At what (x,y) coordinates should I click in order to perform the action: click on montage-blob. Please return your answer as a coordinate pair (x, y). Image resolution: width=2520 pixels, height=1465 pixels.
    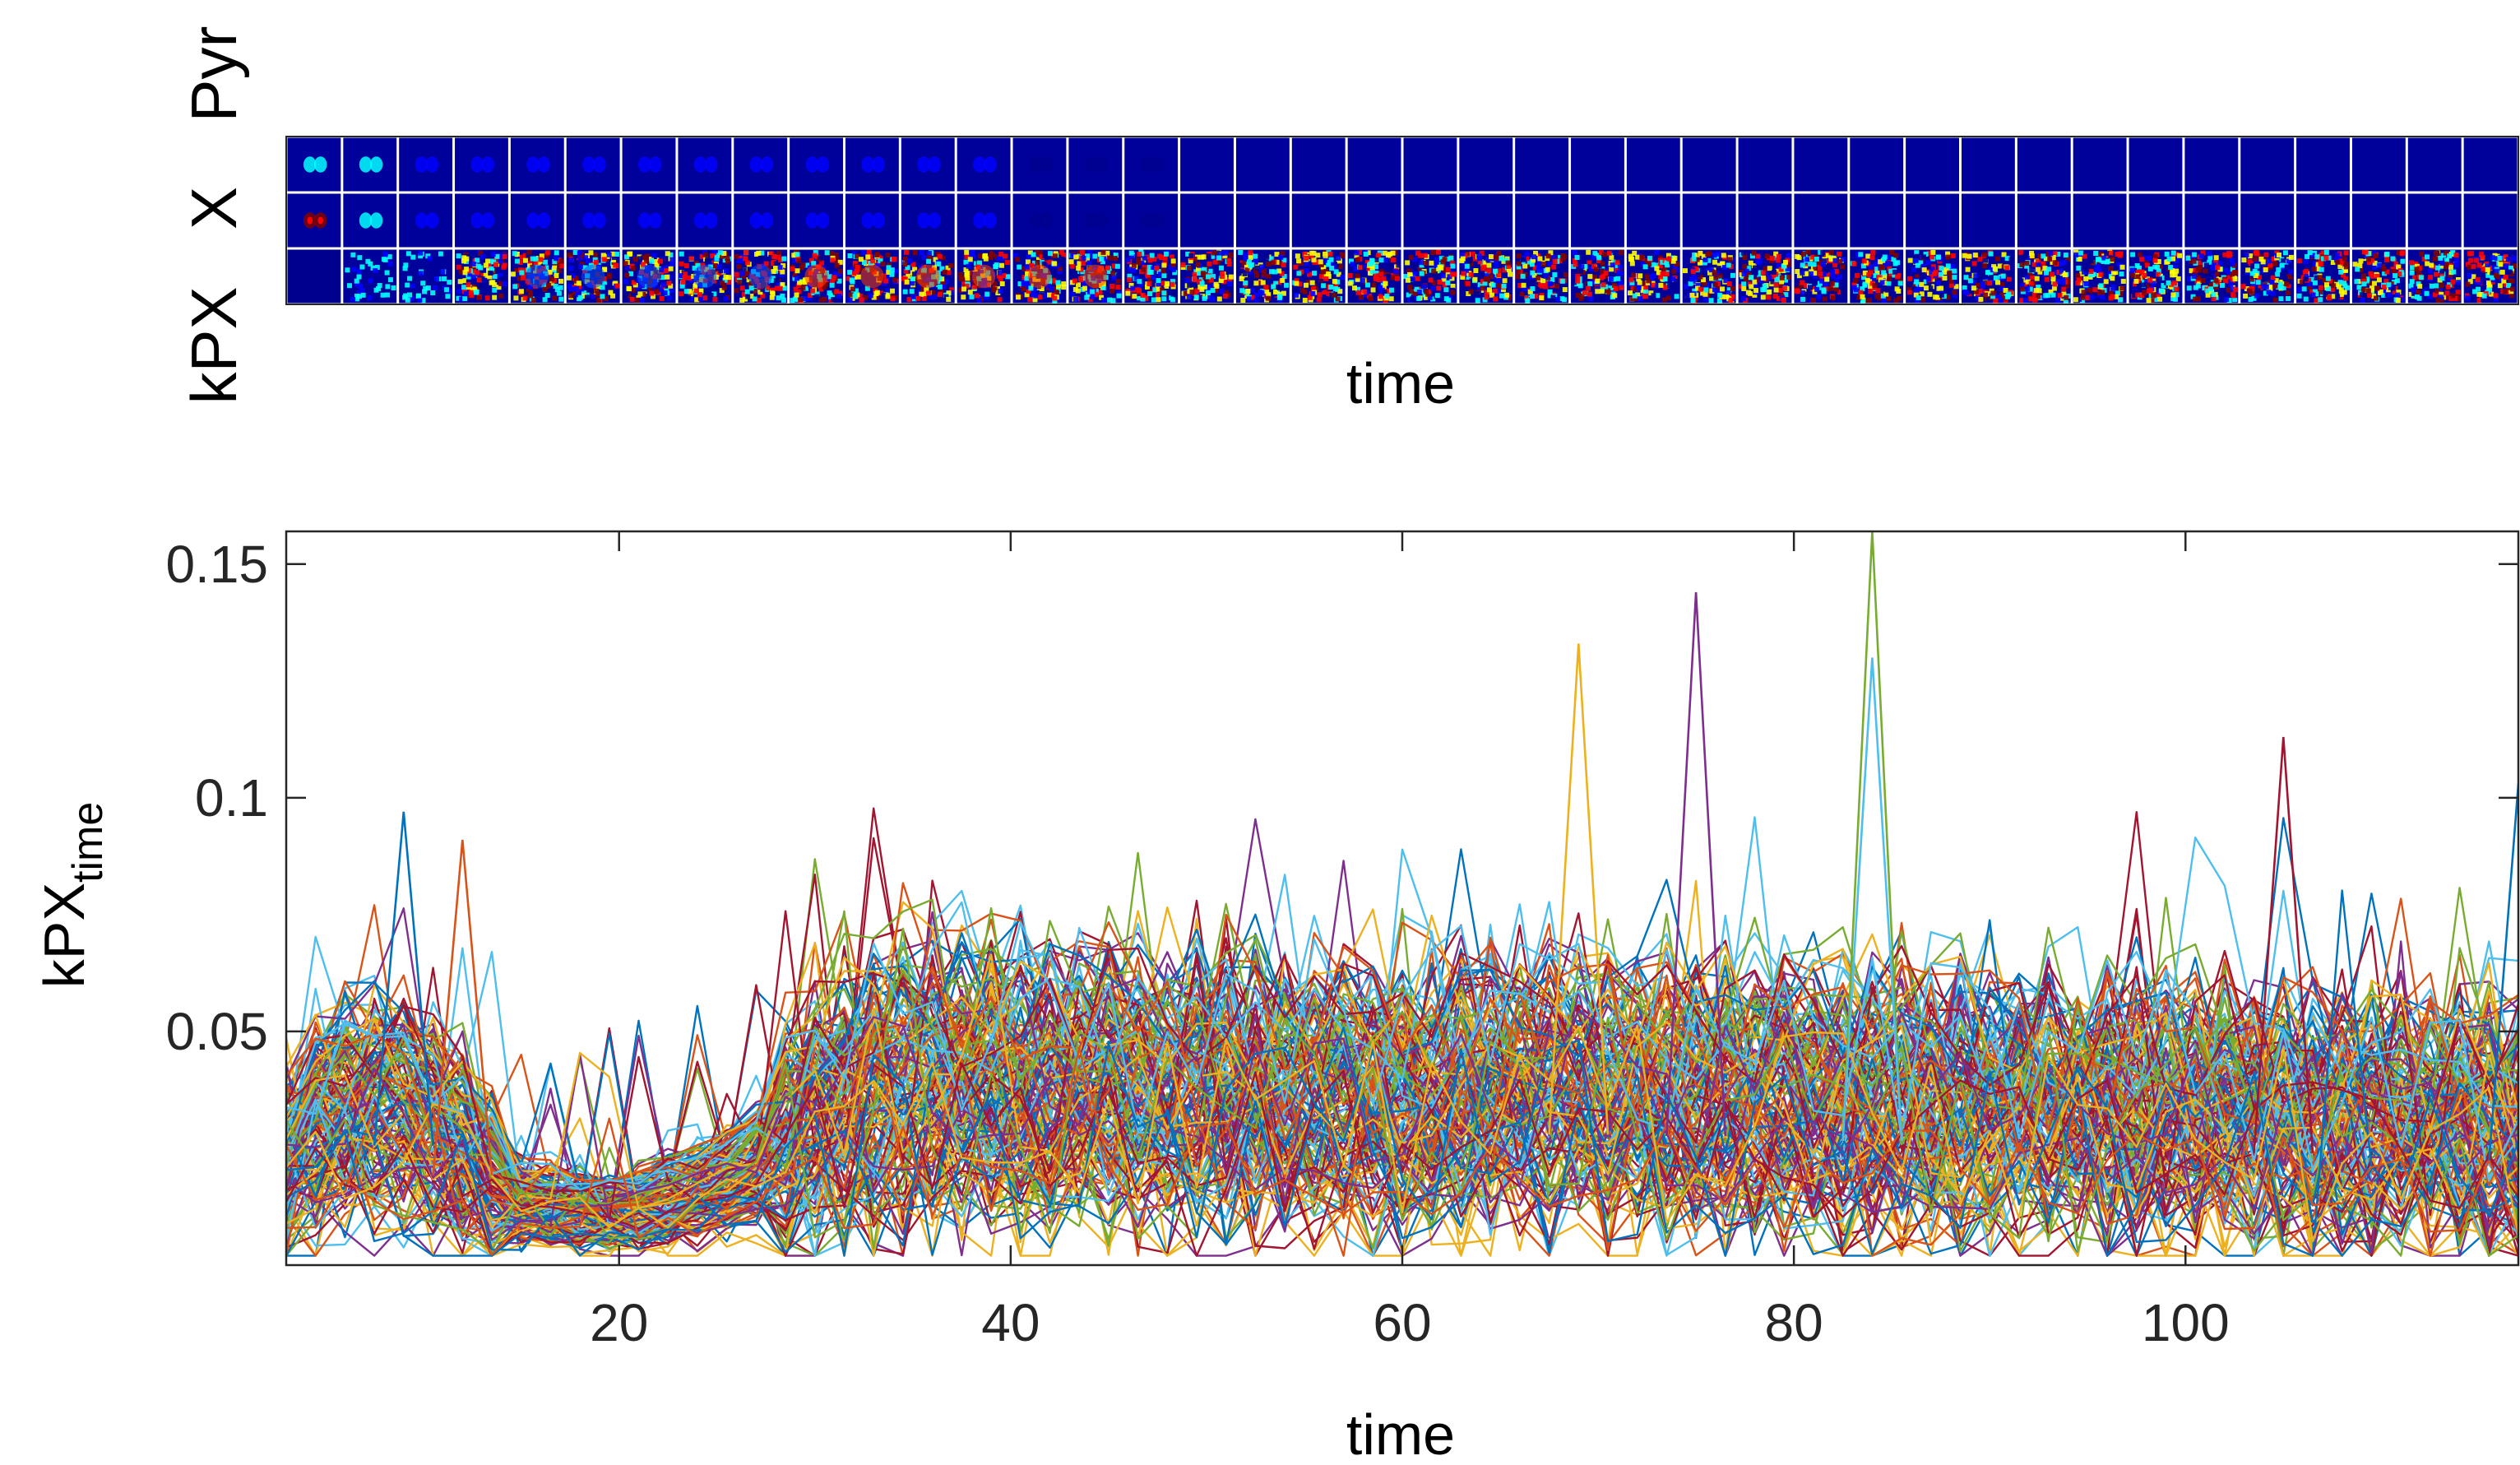
    Looking at the image, I should click on (593, 276).